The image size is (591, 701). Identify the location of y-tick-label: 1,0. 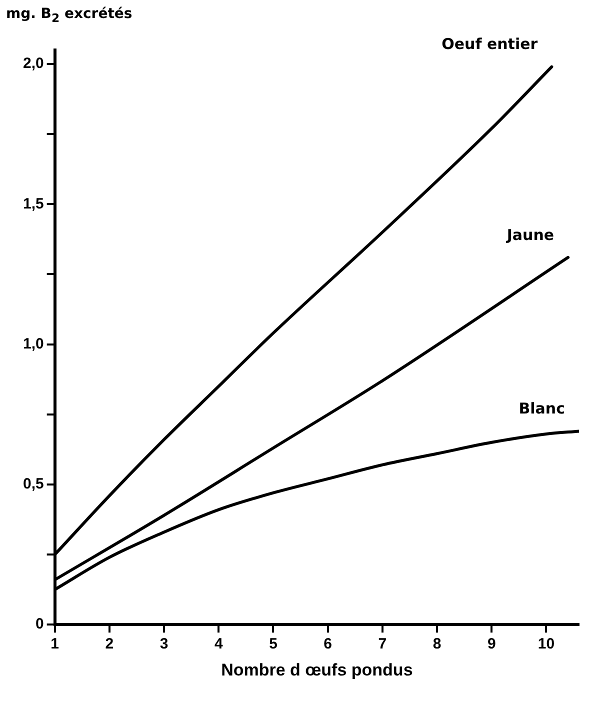
(33, 343).